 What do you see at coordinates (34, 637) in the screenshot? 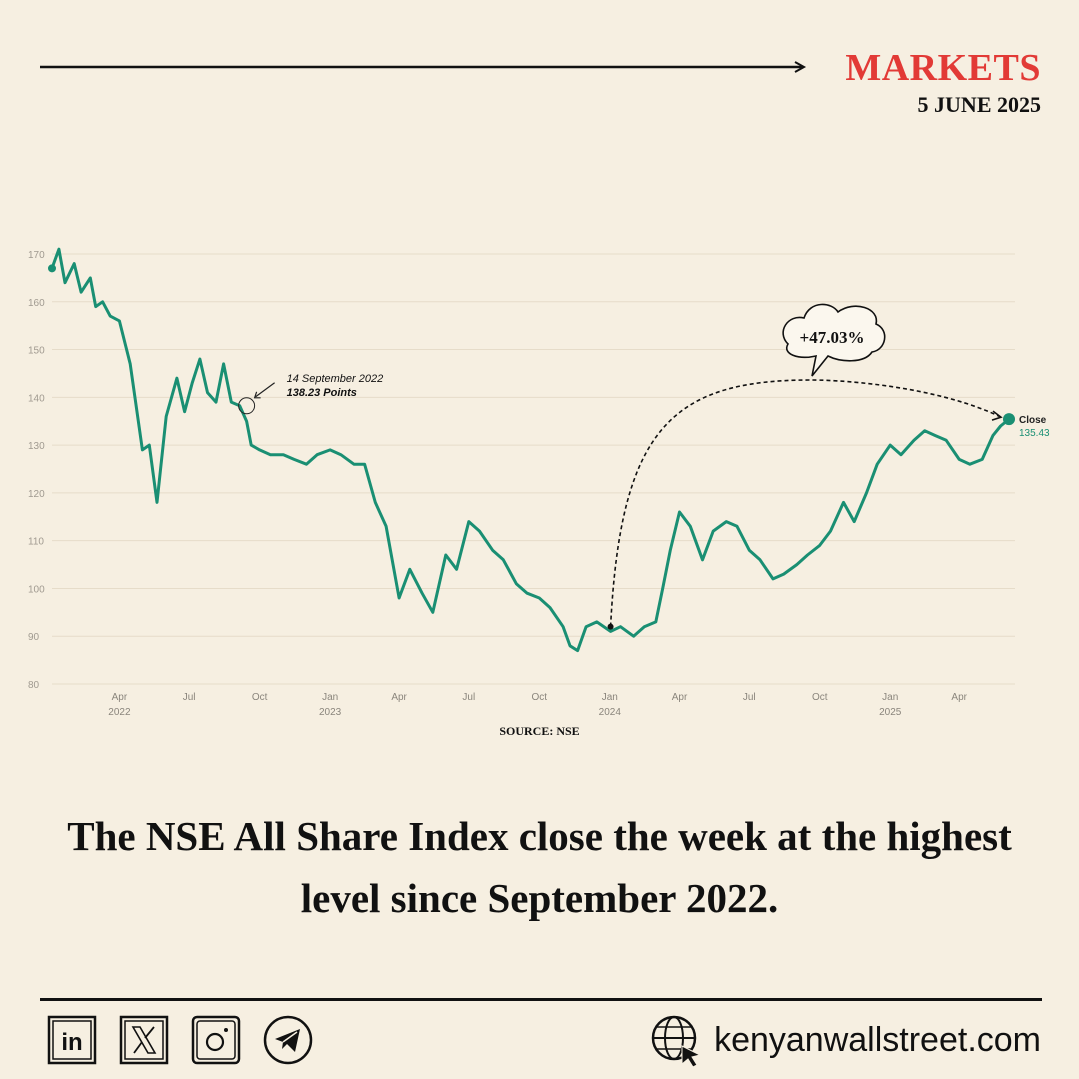
I see `y-tick-label: 90` at bounding box center [34, 637].